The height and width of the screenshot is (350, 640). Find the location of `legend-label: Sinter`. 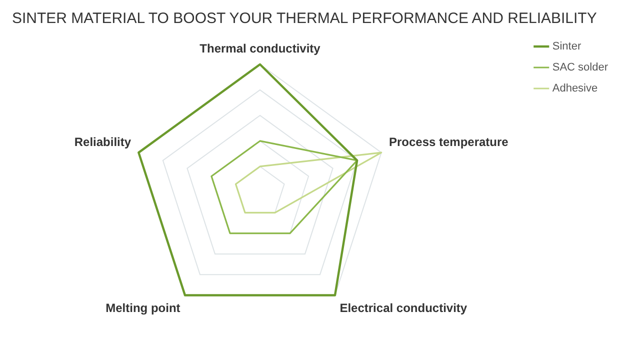

legend-label: Sinter is located at coordinates (567, 46).